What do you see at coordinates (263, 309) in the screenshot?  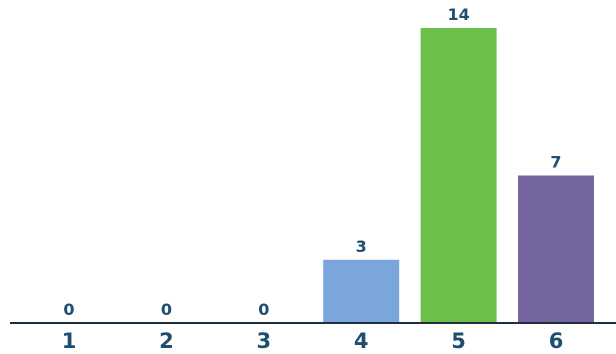 I see `value-label-3: 0` at bounding box center [263, 309].